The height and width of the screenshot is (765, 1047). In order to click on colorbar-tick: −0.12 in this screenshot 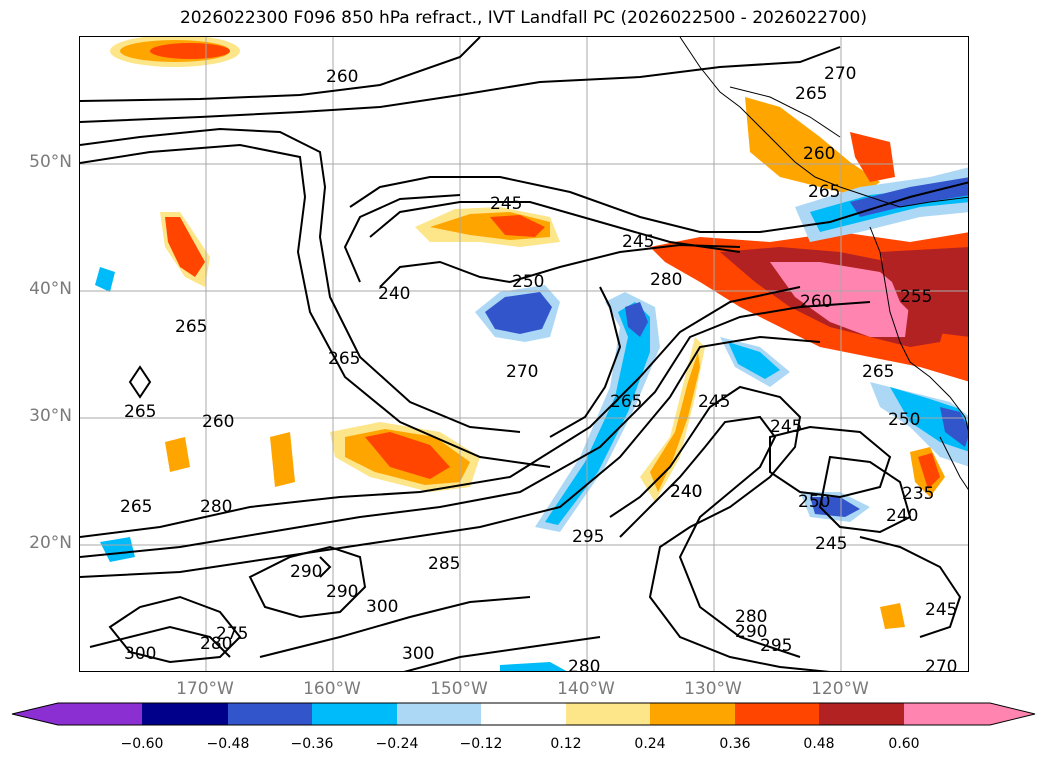, I will do `click(481, 744)`.